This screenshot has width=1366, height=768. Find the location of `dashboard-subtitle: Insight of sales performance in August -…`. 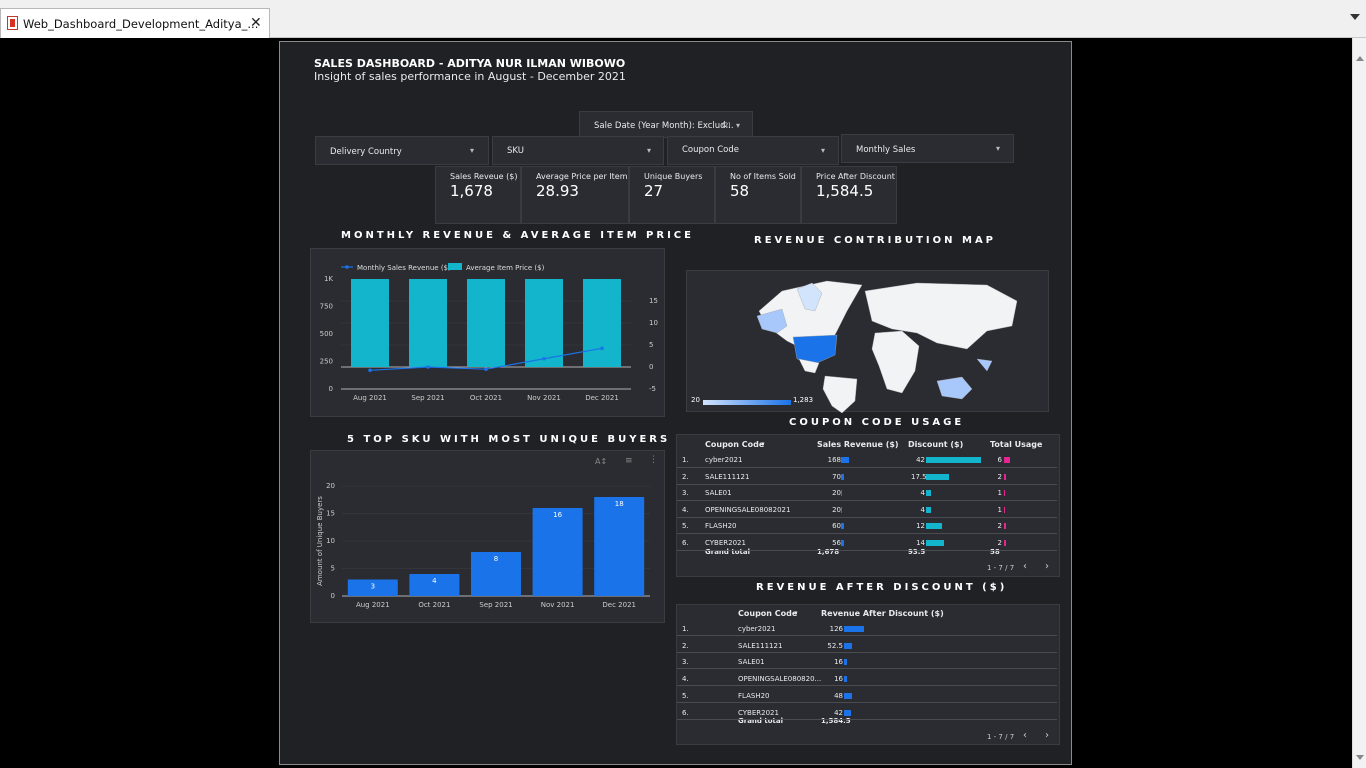

dashboard-subtitle: Insight of sales performance in August -… is located at coordinates (470, 76).